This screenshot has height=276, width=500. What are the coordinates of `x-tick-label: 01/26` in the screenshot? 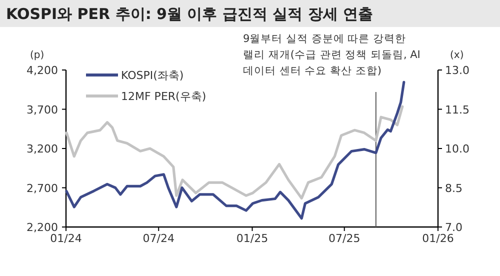 It's located at (438, 238).